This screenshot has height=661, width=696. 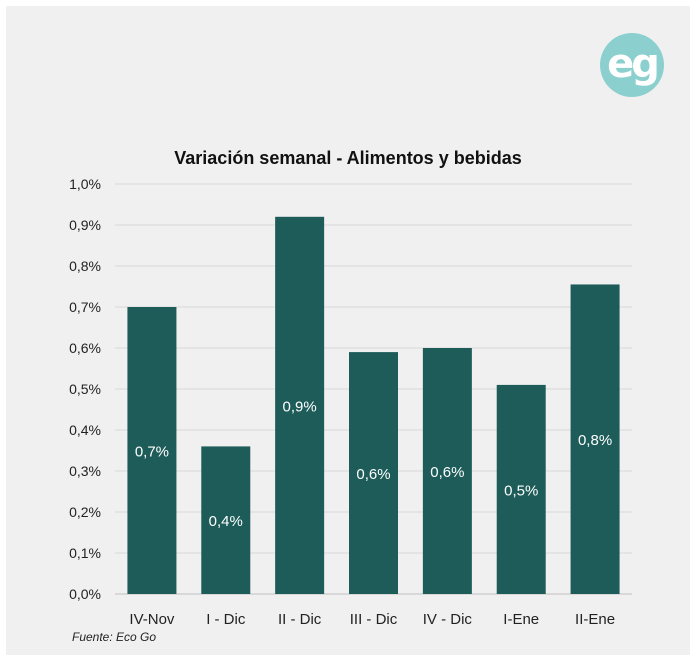 I want to click on chart-title: Variación semanal - Alimentos y bebidas, so click(x=348, y=158).